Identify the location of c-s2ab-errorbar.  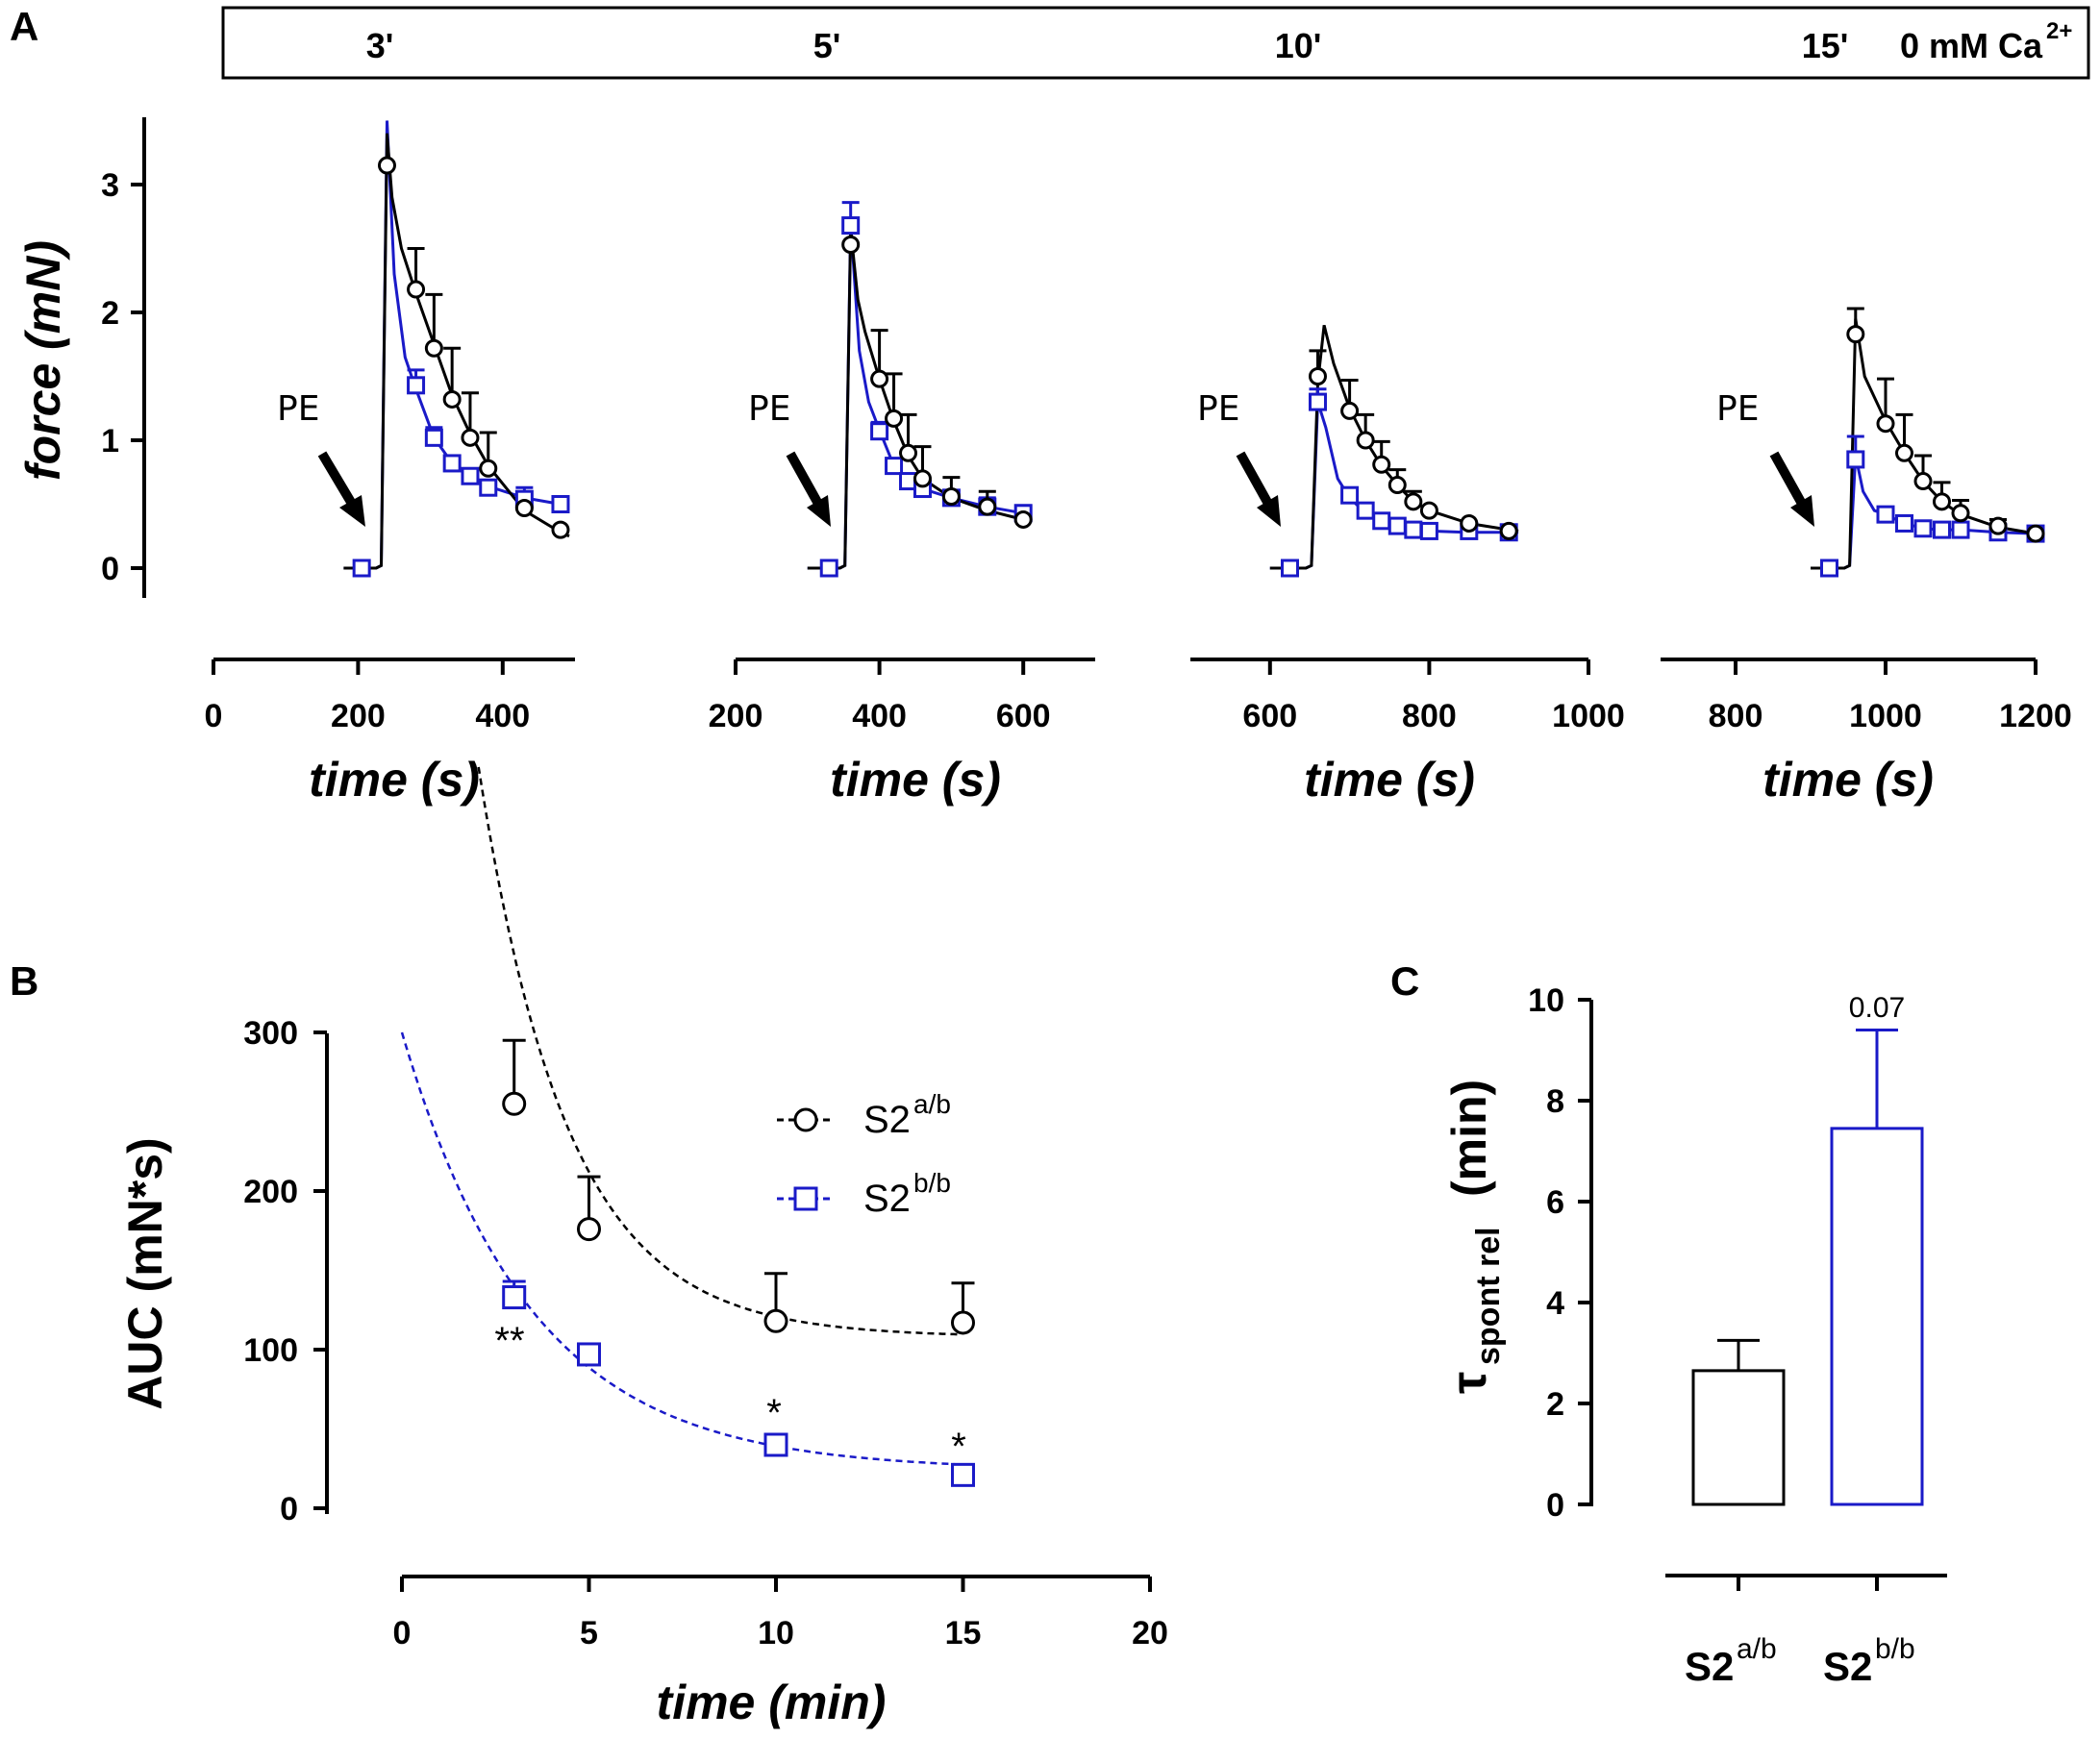
(1738, 1354).